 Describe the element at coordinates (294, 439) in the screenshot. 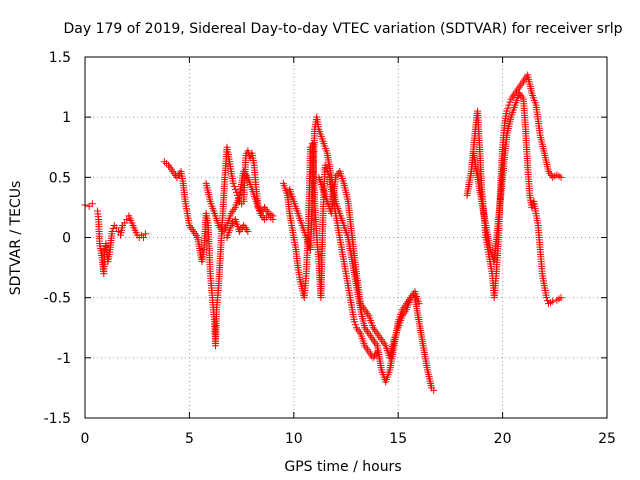

I see `x-tick-label: 10` at that location.